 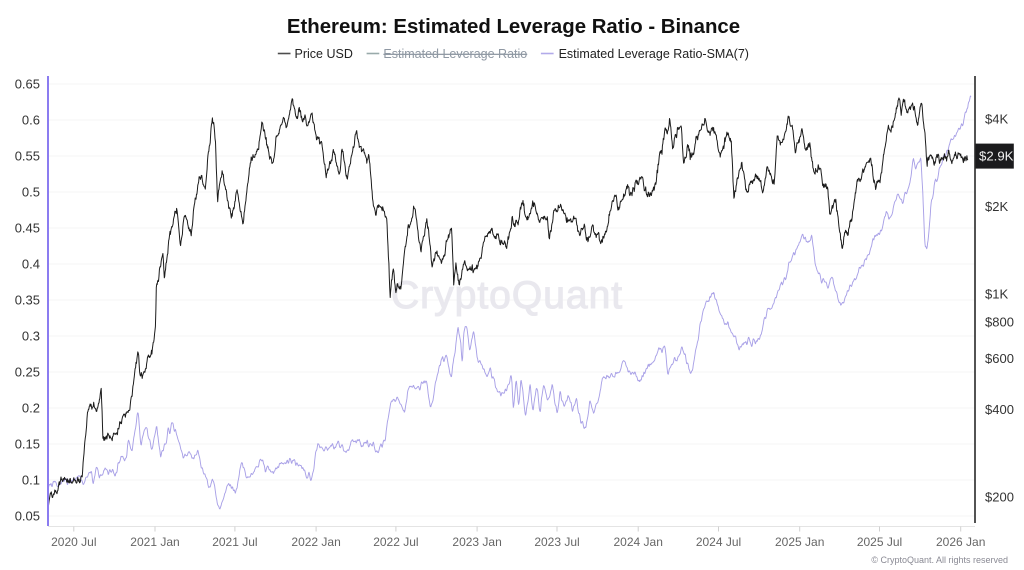 What do you see at coordinates (996, 156) in the screenshot?
I see `svg-text: $2.9K` at bounding box center [996, 156].